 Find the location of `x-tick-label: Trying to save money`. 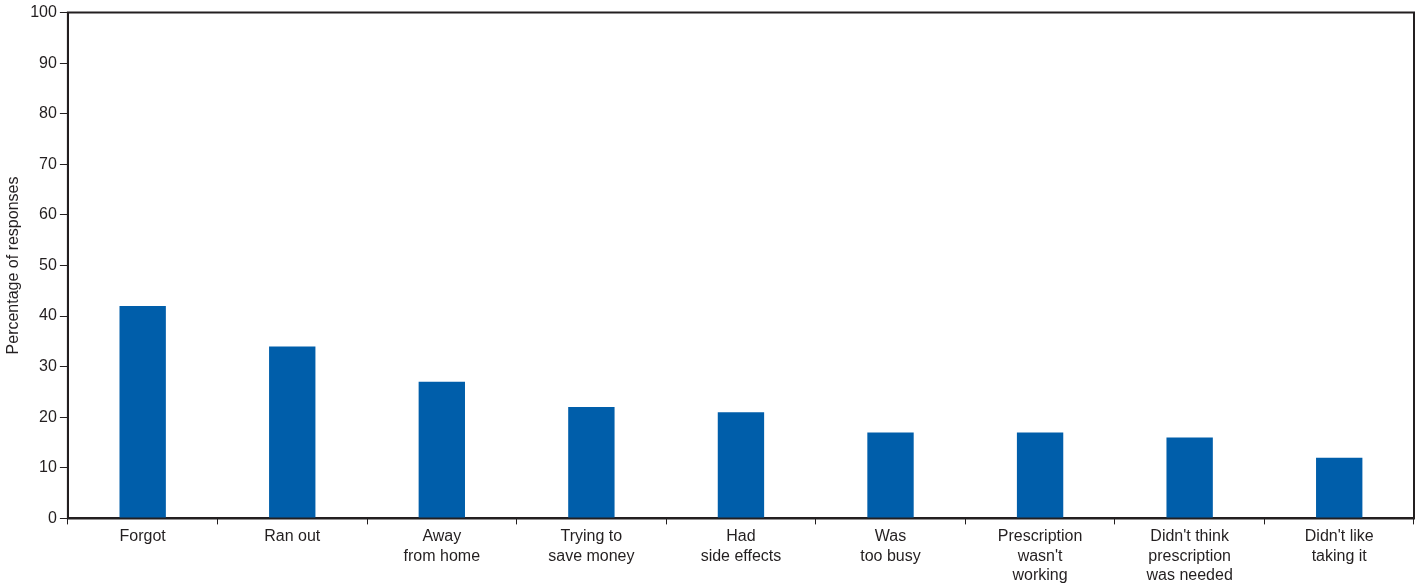

x-tick-label: Trying to save money is located at coordinates (591, 545).